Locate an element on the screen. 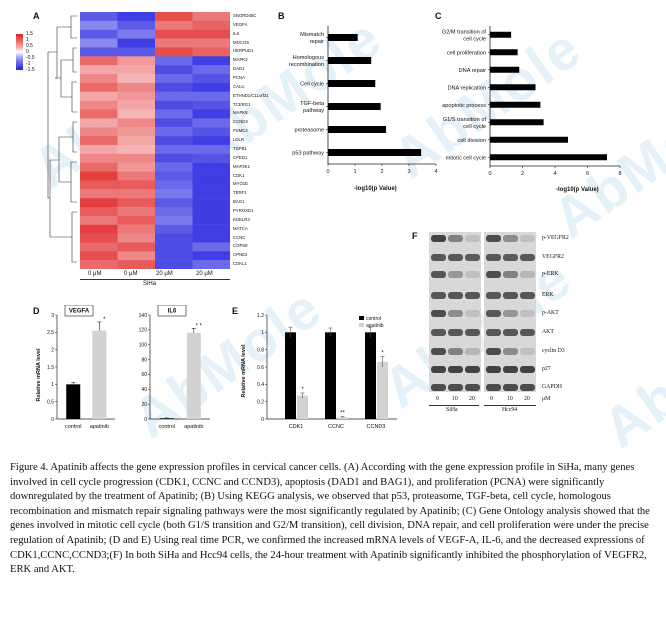 Image resolution: width=666 pixels, height=619 pixels. heatmap-col-label: 0 μM is located at coordinates (131, 274).